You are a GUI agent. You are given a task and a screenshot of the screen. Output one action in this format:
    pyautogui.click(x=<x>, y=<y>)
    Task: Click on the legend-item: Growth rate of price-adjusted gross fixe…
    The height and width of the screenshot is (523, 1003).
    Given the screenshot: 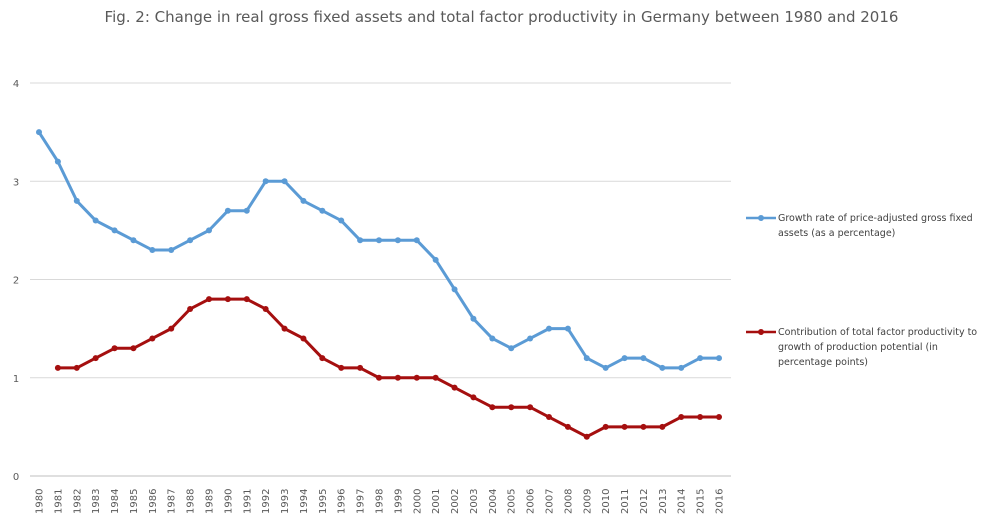 What is the action you would take?
    pyautogui.click(x=859, y=226)
    